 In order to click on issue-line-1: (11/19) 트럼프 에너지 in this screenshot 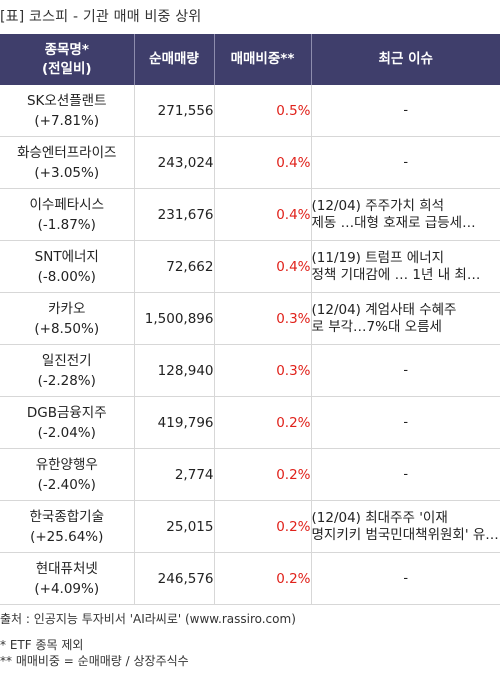, I will do `click(378, 257)`.